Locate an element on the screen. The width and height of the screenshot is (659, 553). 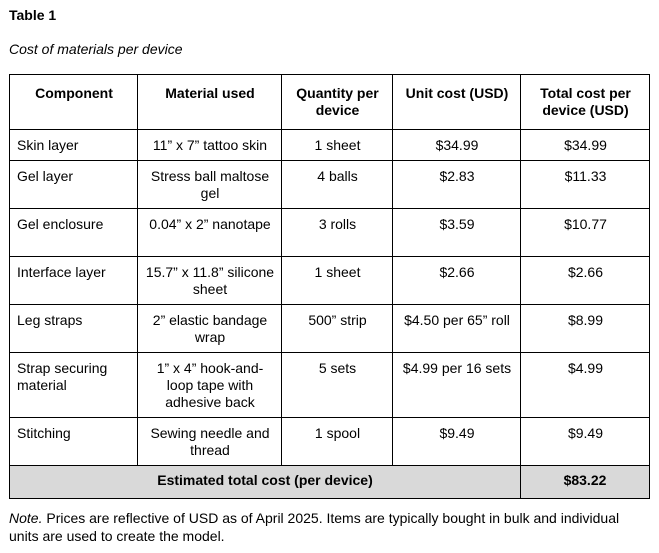
component-cell: Stitching is located at coordinates (73, 441).